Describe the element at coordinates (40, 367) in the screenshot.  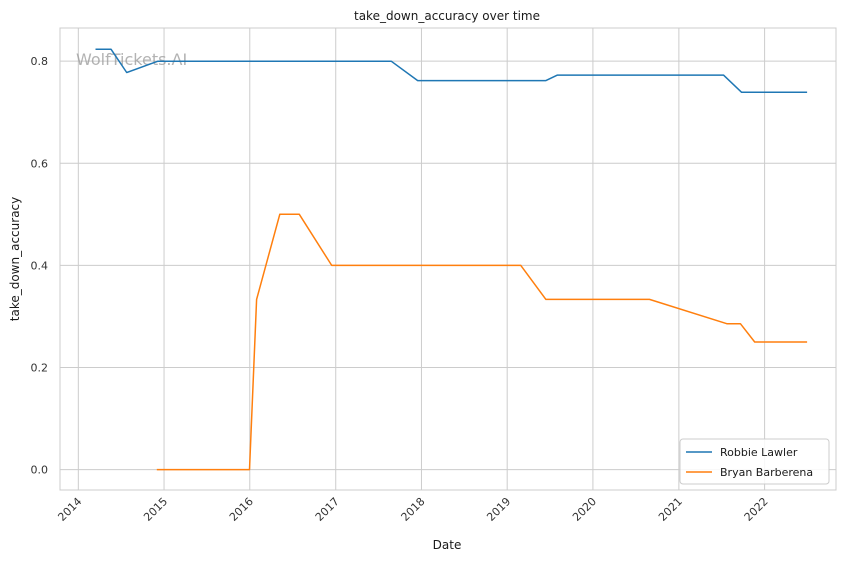
I see `y-tick-label: 0.2` at that location.